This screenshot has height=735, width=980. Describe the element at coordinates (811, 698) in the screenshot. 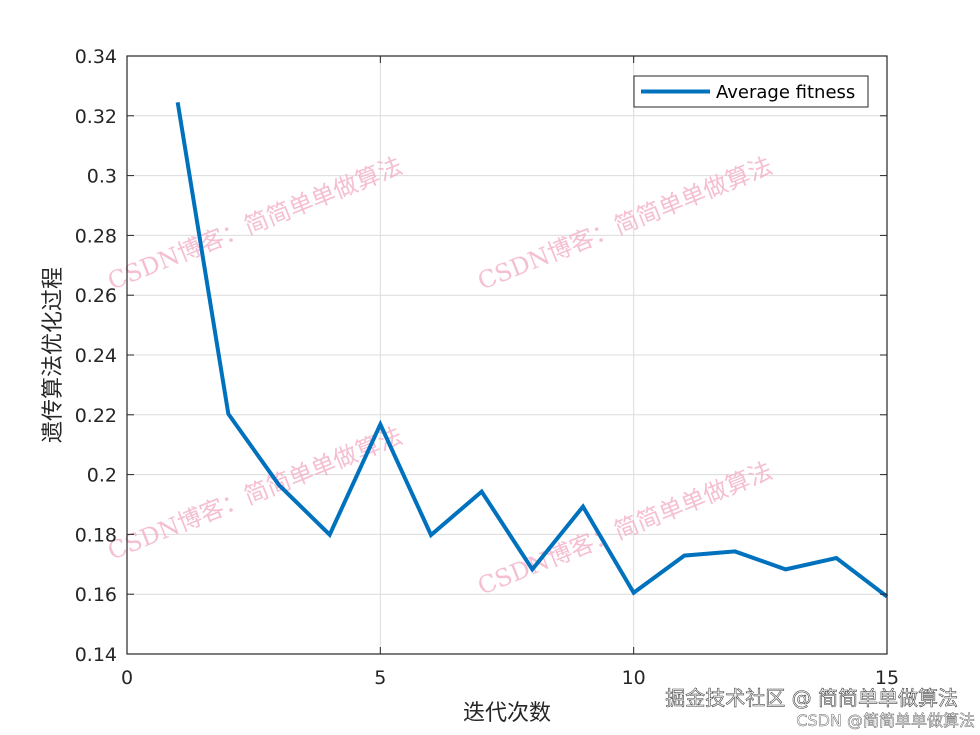

I see `footer-site-text: 掘金技术社区 @ 简简单单做算法` at that location.